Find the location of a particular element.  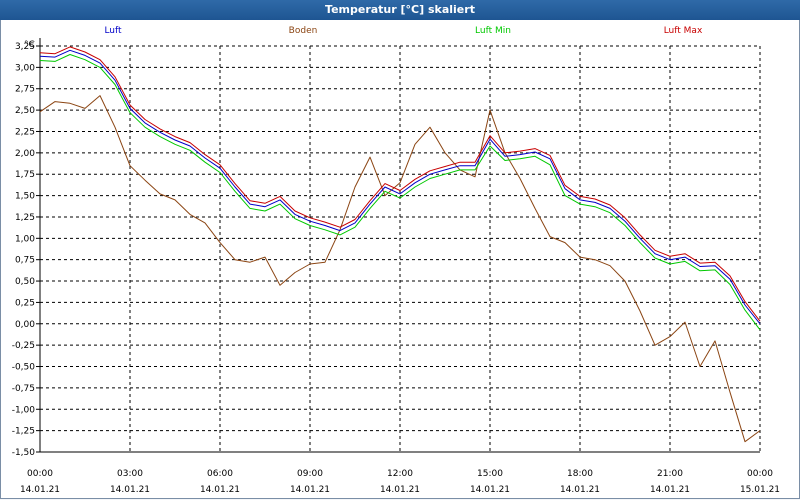

y-tick-label: 2,25 is located at coordinates (25, 132).